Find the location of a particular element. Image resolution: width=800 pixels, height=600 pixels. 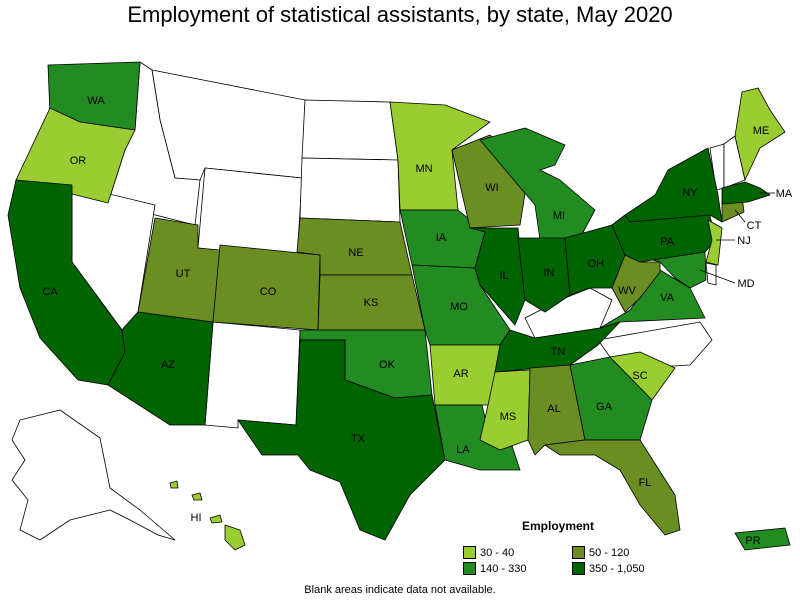

legend-item-2: 50 - 120 is located at coordinates (600, 552).